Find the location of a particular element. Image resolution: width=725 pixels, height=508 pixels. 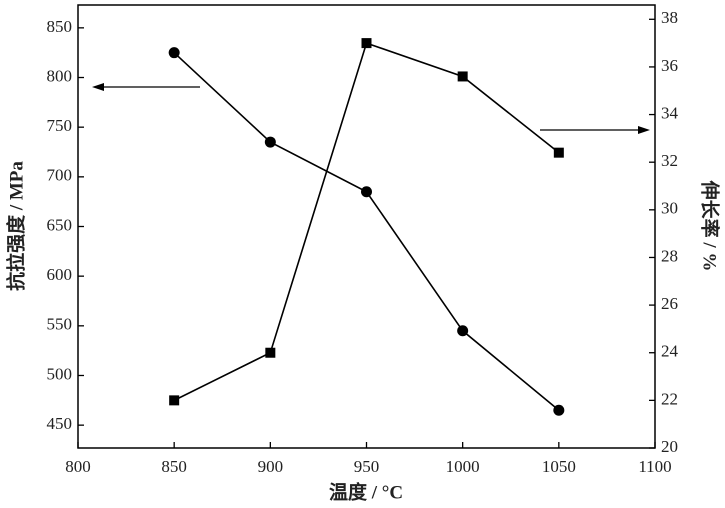

y2-tick-label: 38 is located at coordinates (669, 17).